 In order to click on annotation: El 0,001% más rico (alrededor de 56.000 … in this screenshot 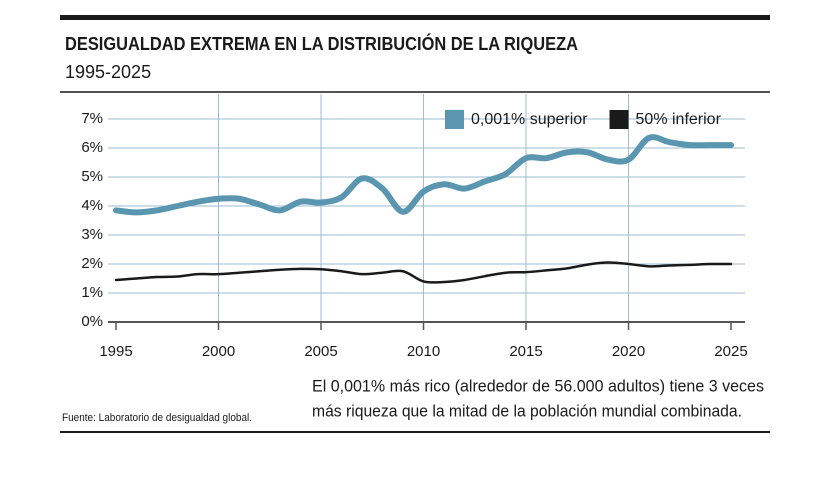, I will do `click(538, 385)`.